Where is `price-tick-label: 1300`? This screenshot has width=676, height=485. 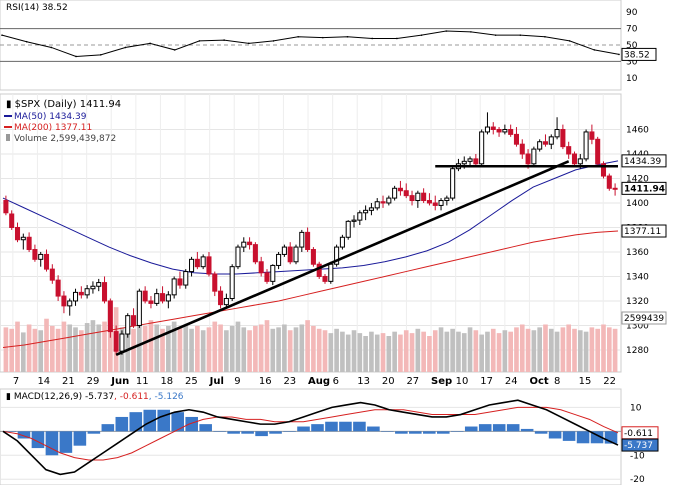
price-tick-label: 1300 is located at coordinates (637, 326).